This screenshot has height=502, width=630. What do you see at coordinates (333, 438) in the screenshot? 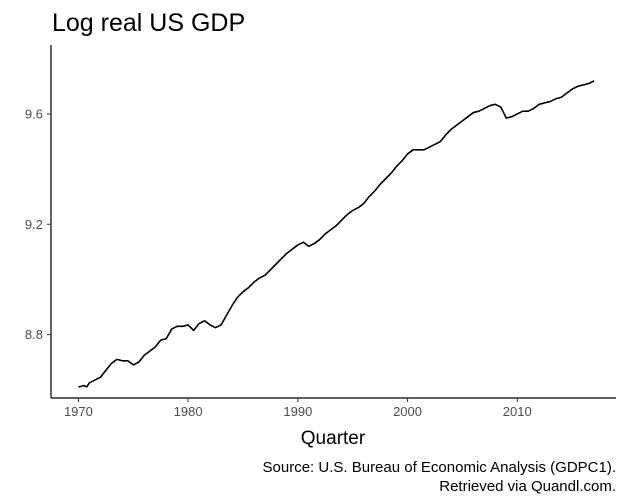
I see `x-axis-title: Quarter` at bounding box center [333, 438].